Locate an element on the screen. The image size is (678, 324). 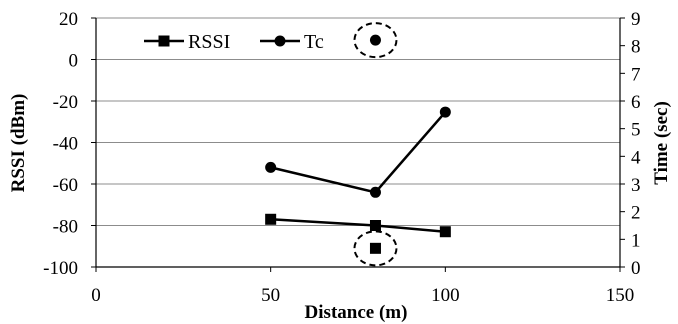
x-tick-label: 100 is located at coordinates (445, 295).